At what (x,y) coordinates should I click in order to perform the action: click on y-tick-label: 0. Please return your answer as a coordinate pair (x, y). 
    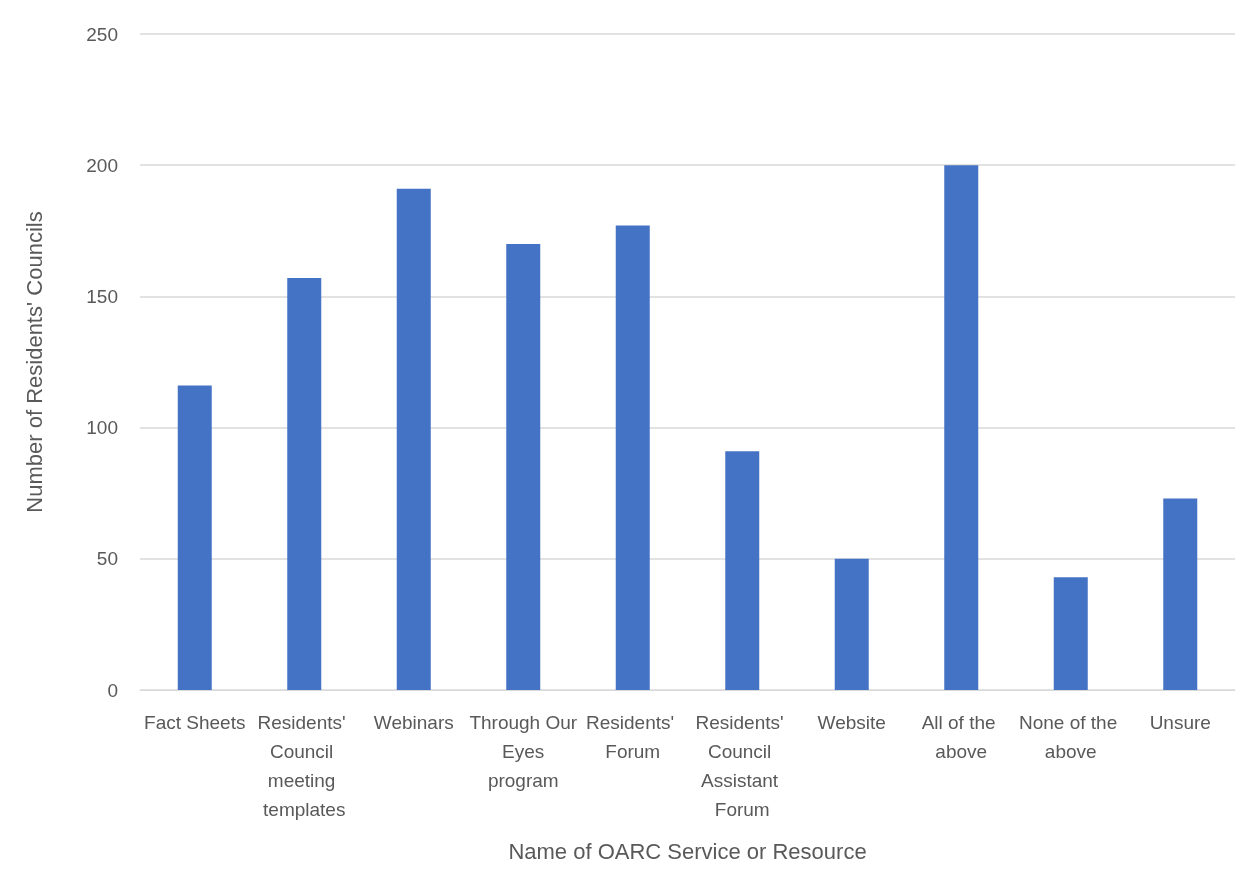
    Looking at the image, I should click on (112, 690).